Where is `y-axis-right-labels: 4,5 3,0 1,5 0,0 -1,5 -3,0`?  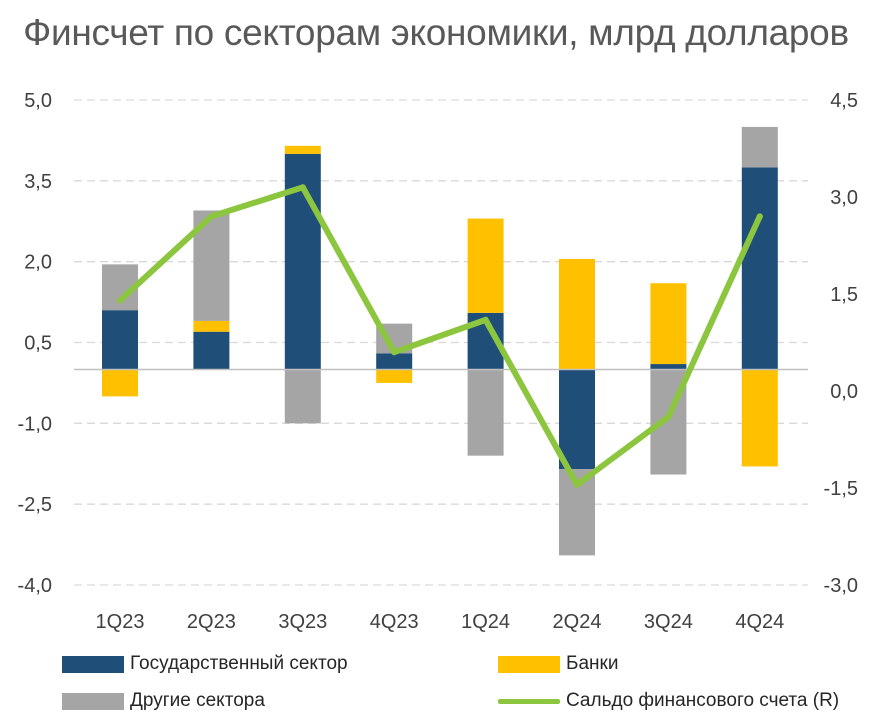
y-axis-right-labels: 4,5 3,0 1,5 0,0 -1,5 -3,0 is located at coordinates (841, 343).